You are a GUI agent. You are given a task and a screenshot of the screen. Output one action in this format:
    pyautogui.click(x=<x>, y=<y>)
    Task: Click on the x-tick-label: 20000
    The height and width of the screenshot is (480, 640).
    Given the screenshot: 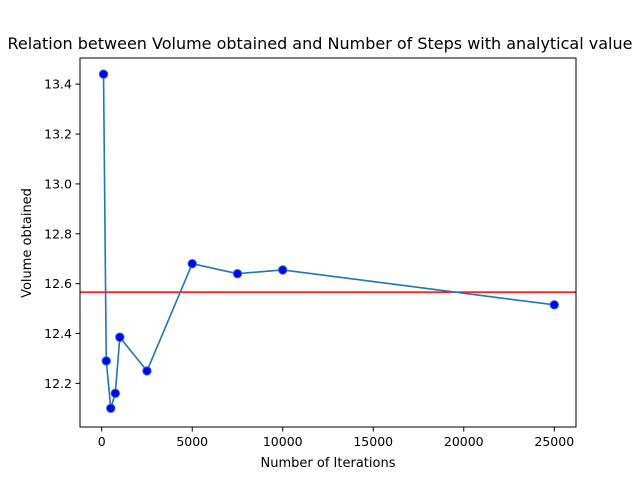 What is the action you would take?
    pyautogui.click(x=464, y=441)
    